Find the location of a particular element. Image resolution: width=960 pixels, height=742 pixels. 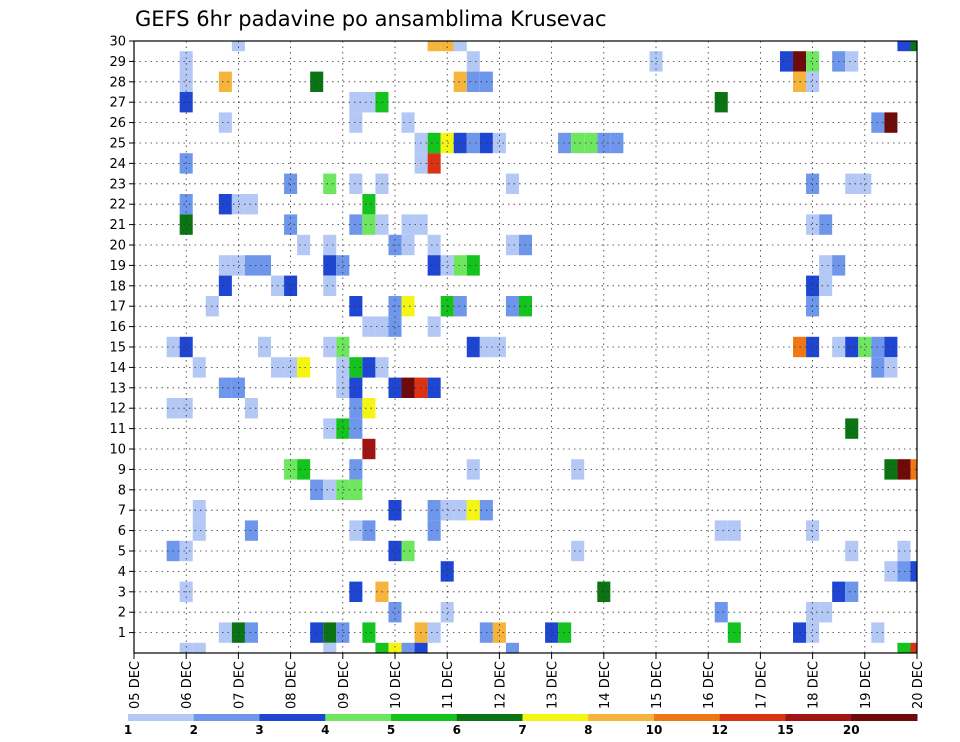

y-tick-label: 17 is located at coordinates (117, 307).